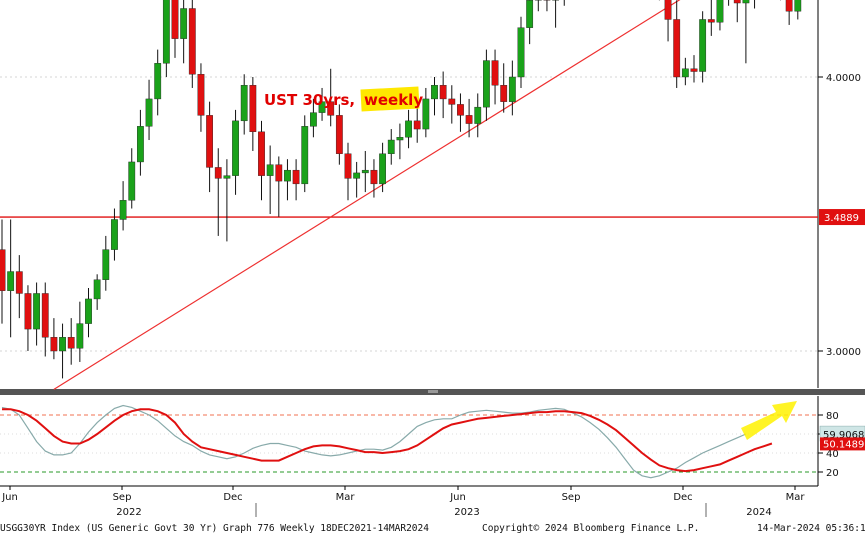 This screenshot has height=536, width=865. What do you see at coordinates (832, 454) in the screenshot?
I see `osc-tick-label: 40` at bounding box center [832, 454].